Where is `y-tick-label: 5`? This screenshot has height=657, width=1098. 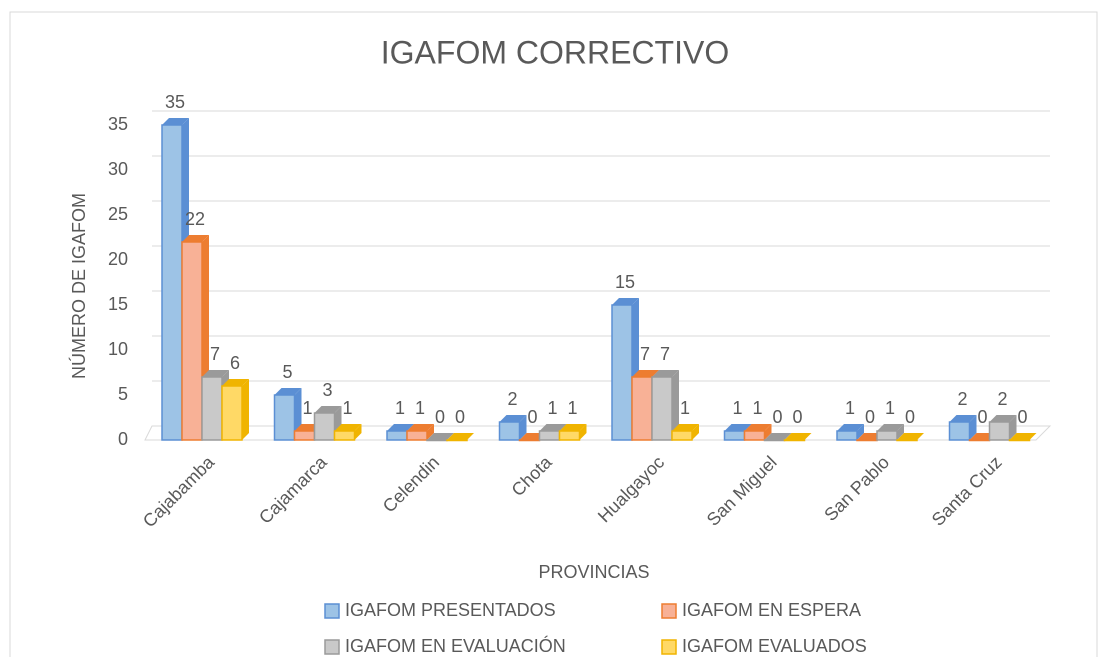
y-tick-label: 5 is located at coordinates (123, 394).